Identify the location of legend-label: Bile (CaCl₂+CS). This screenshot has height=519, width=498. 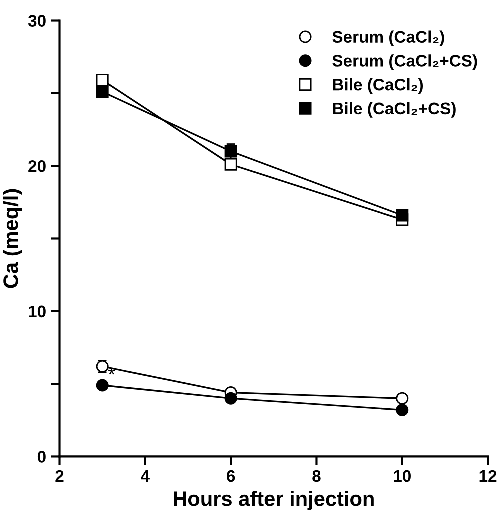
(394, 110).